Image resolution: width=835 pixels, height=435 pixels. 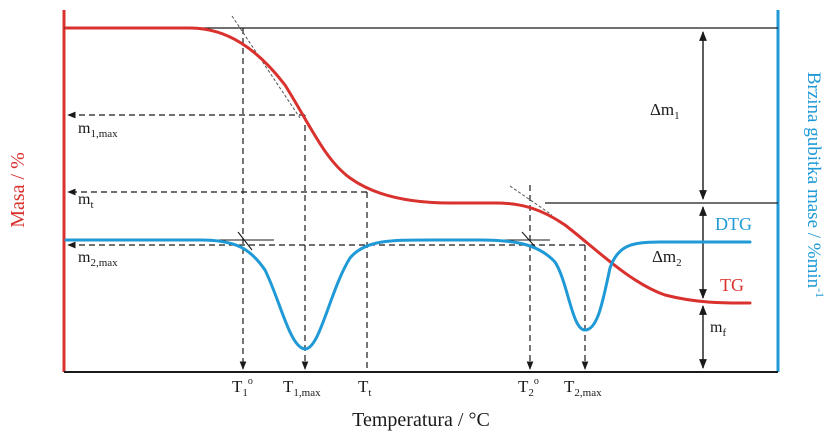 I want to click on dtg-label: DTG, so click(x=733, y=224).